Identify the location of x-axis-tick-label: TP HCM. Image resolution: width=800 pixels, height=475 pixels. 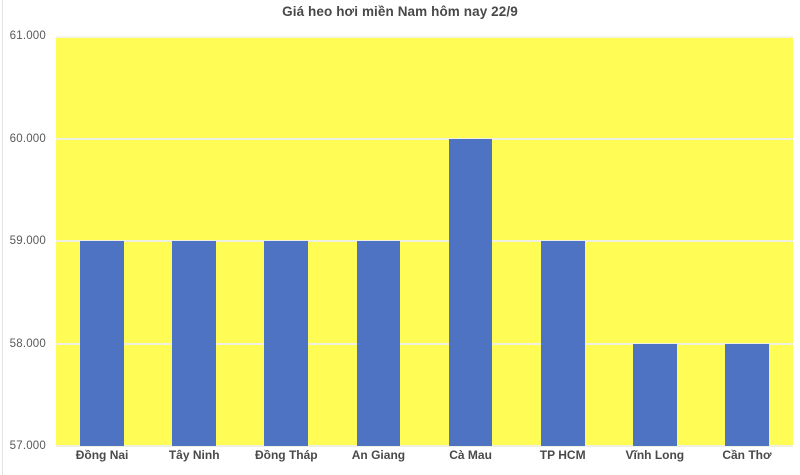
(562, 455).